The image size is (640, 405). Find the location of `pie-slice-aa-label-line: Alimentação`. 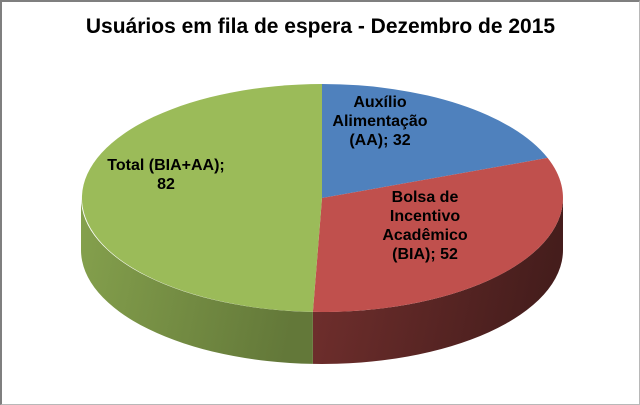

pie-slice-aa-label-line: Alimentação is located at coordinates (380, 121).